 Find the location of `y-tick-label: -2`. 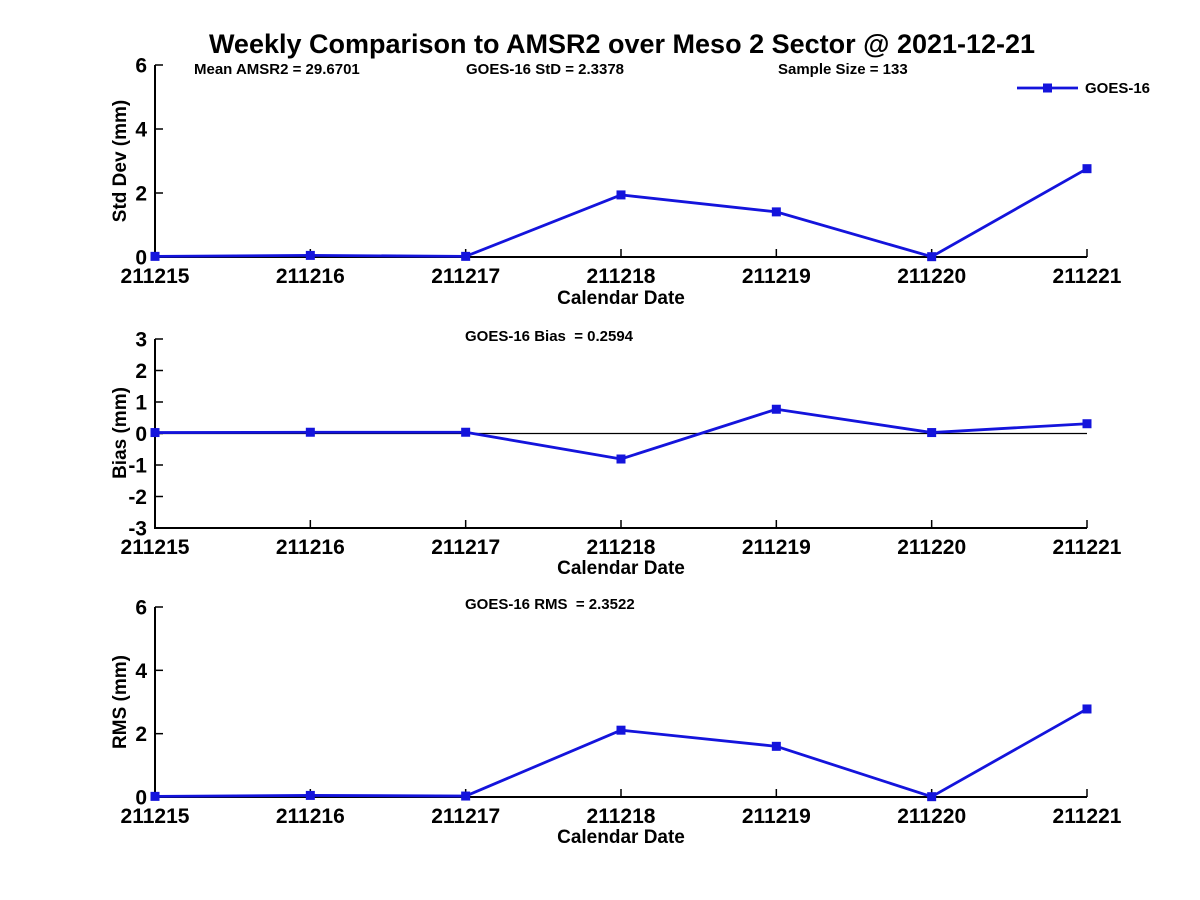

y-tick-label: -2 is located at coordinates (137, 497).